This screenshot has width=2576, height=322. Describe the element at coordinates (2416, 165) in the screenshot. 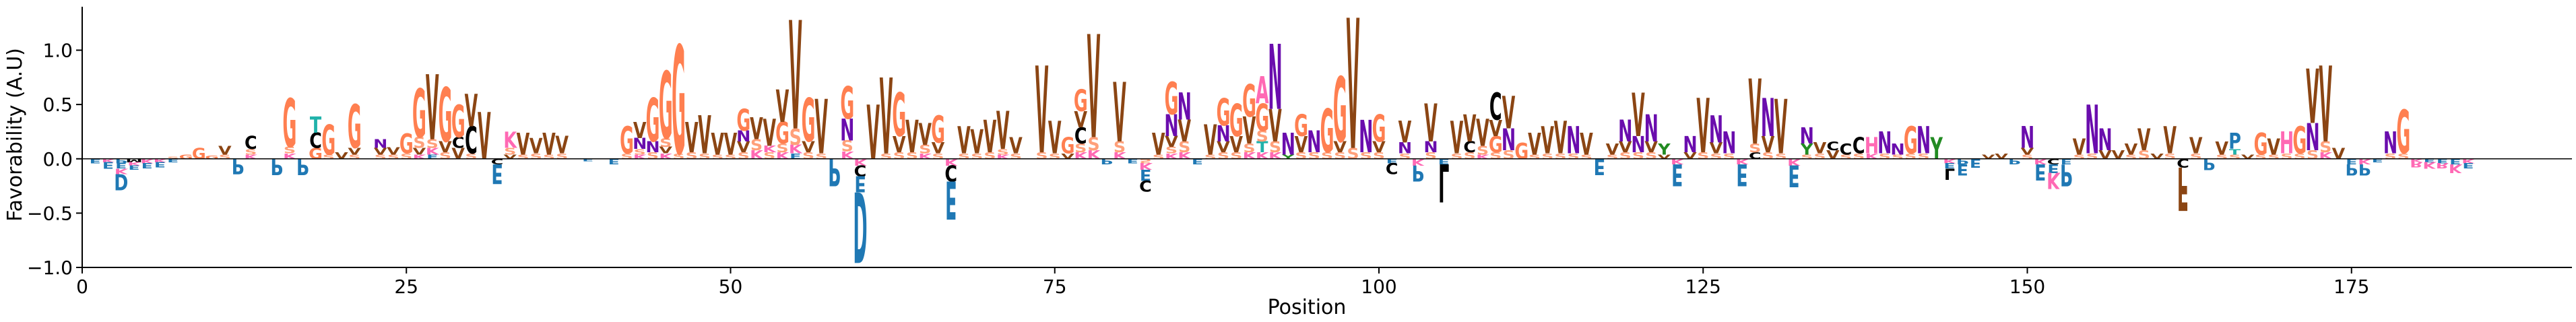

I see `logo-letter-r: R` at that location.